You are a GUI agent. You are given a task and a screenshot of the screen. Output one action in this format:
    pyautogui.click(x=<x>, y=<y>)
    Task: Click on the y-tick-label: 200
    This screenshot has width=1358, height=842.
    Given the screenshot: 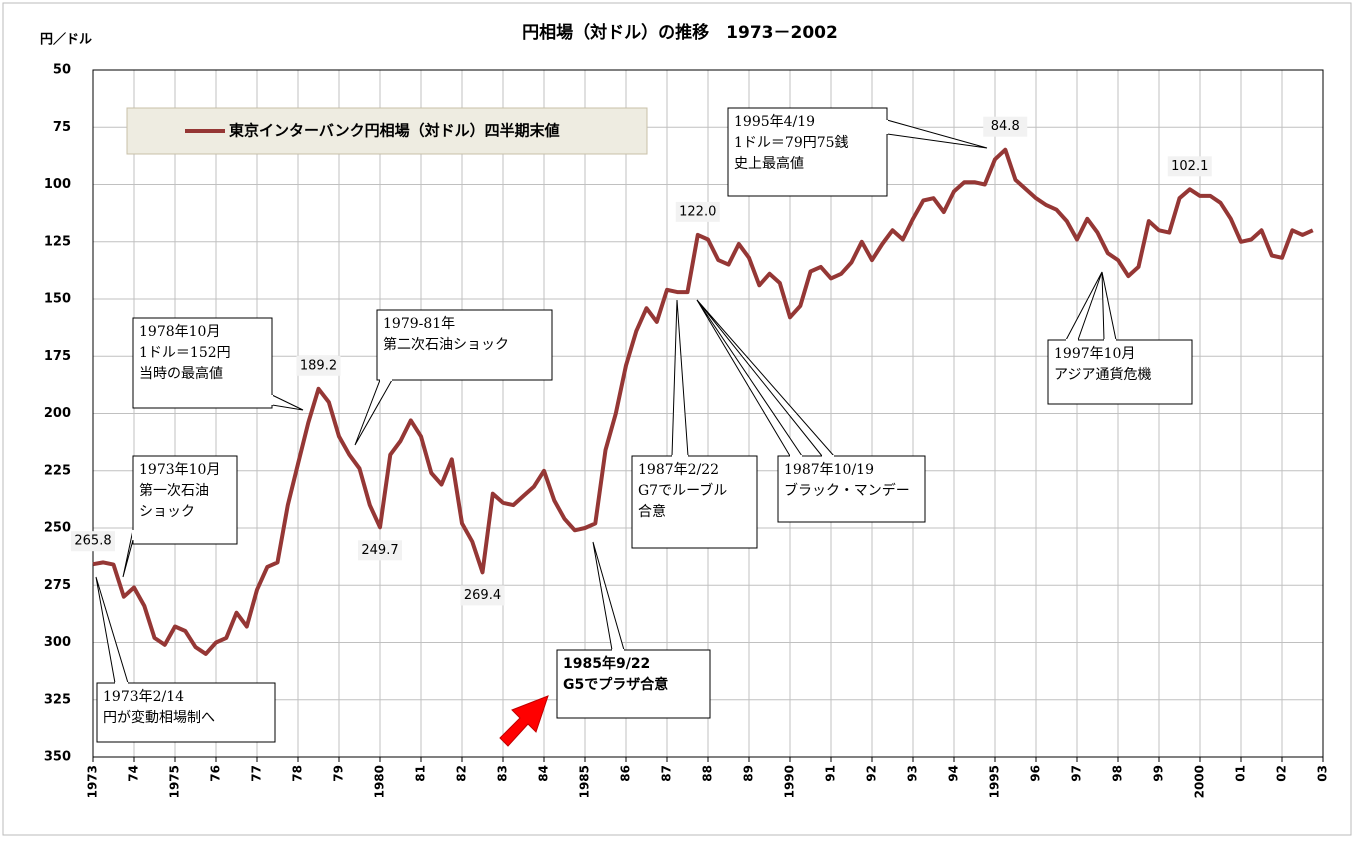 What is the action you would take?
    pyautogui.click(x=57, y=413)
    